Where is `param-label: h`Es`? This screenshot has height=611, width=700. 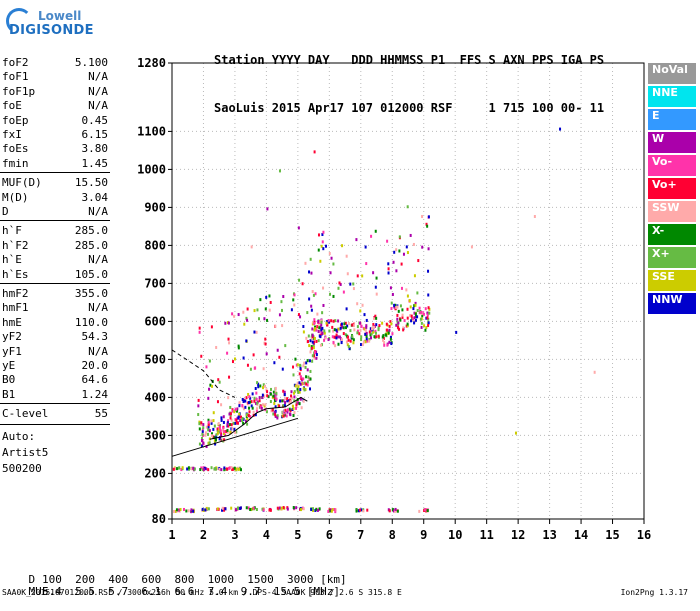
param-label: h`Es is located at coordinates (15, 274).